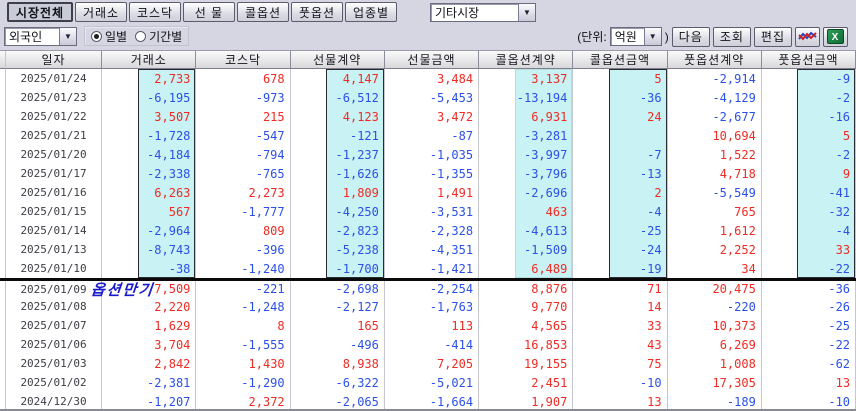 This screenshot has width=856, height=411. Describe the element at coordinates (266, 192) in the screenshot. I see `cell-value: 2,273` at that location.